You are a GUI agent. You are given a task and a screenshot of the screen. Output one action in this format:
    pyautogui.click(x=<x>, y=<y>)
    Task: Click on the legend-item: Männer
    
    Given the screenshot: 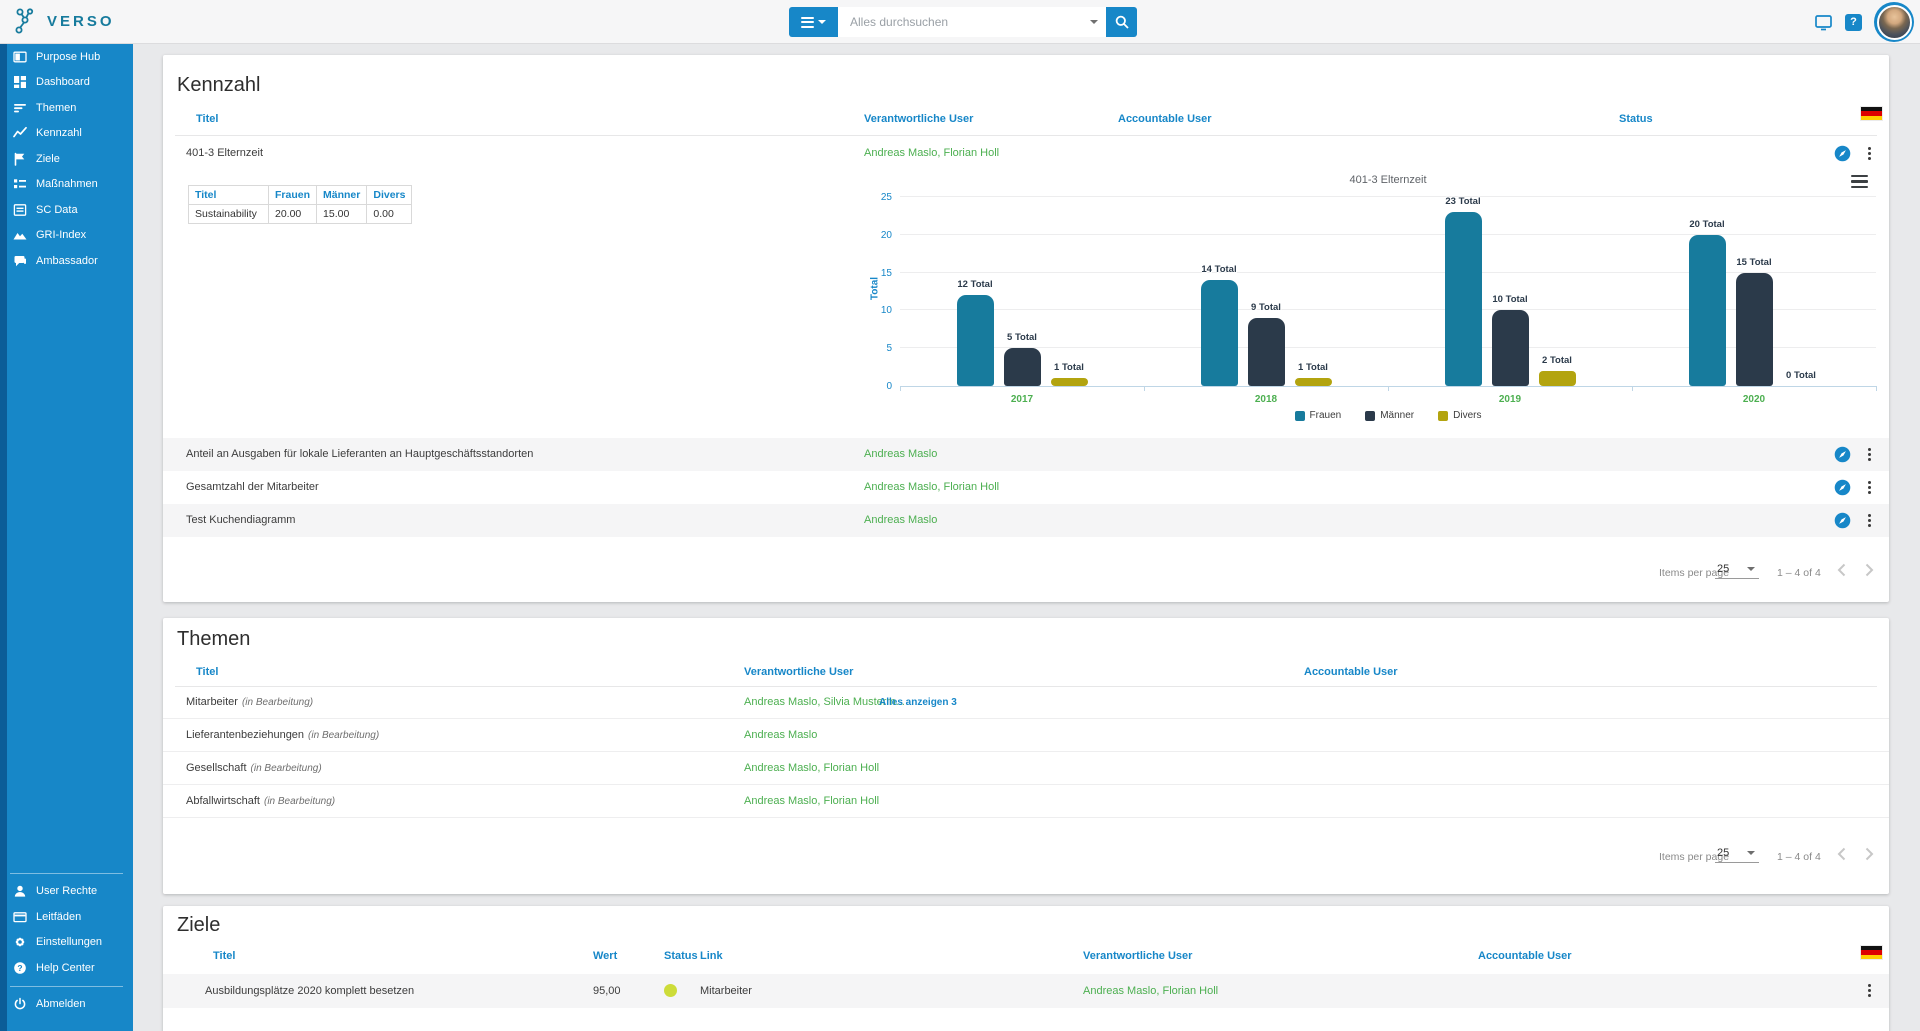 What is the action you would take?
    pyautogui.click(x=1389, y=415)
    